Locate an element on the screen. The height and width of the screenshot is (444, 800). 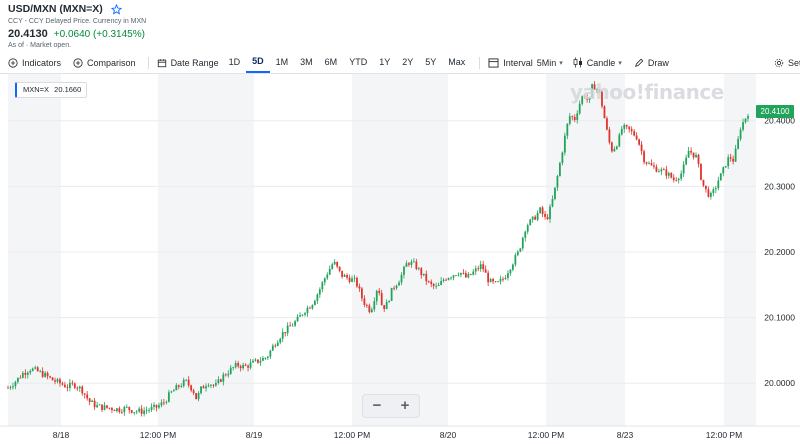
range-ytd: YTD is located at coordinates (358, 62).